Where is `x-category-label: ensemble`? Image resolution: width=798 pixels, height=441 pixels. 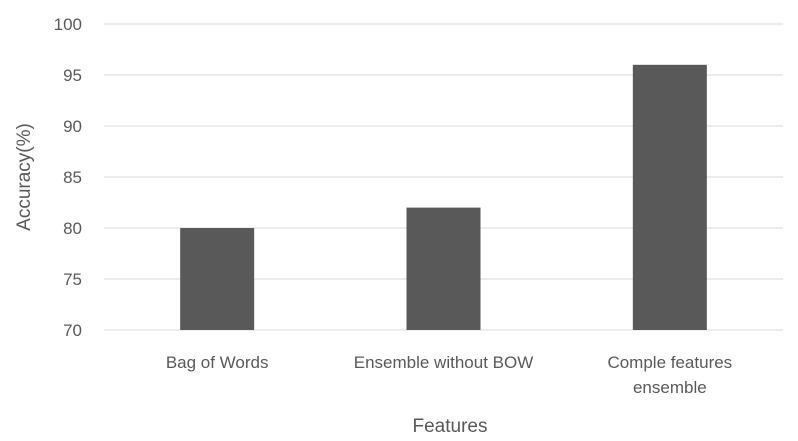 x-category-label: ensemble is located at coordinates (670, 387).